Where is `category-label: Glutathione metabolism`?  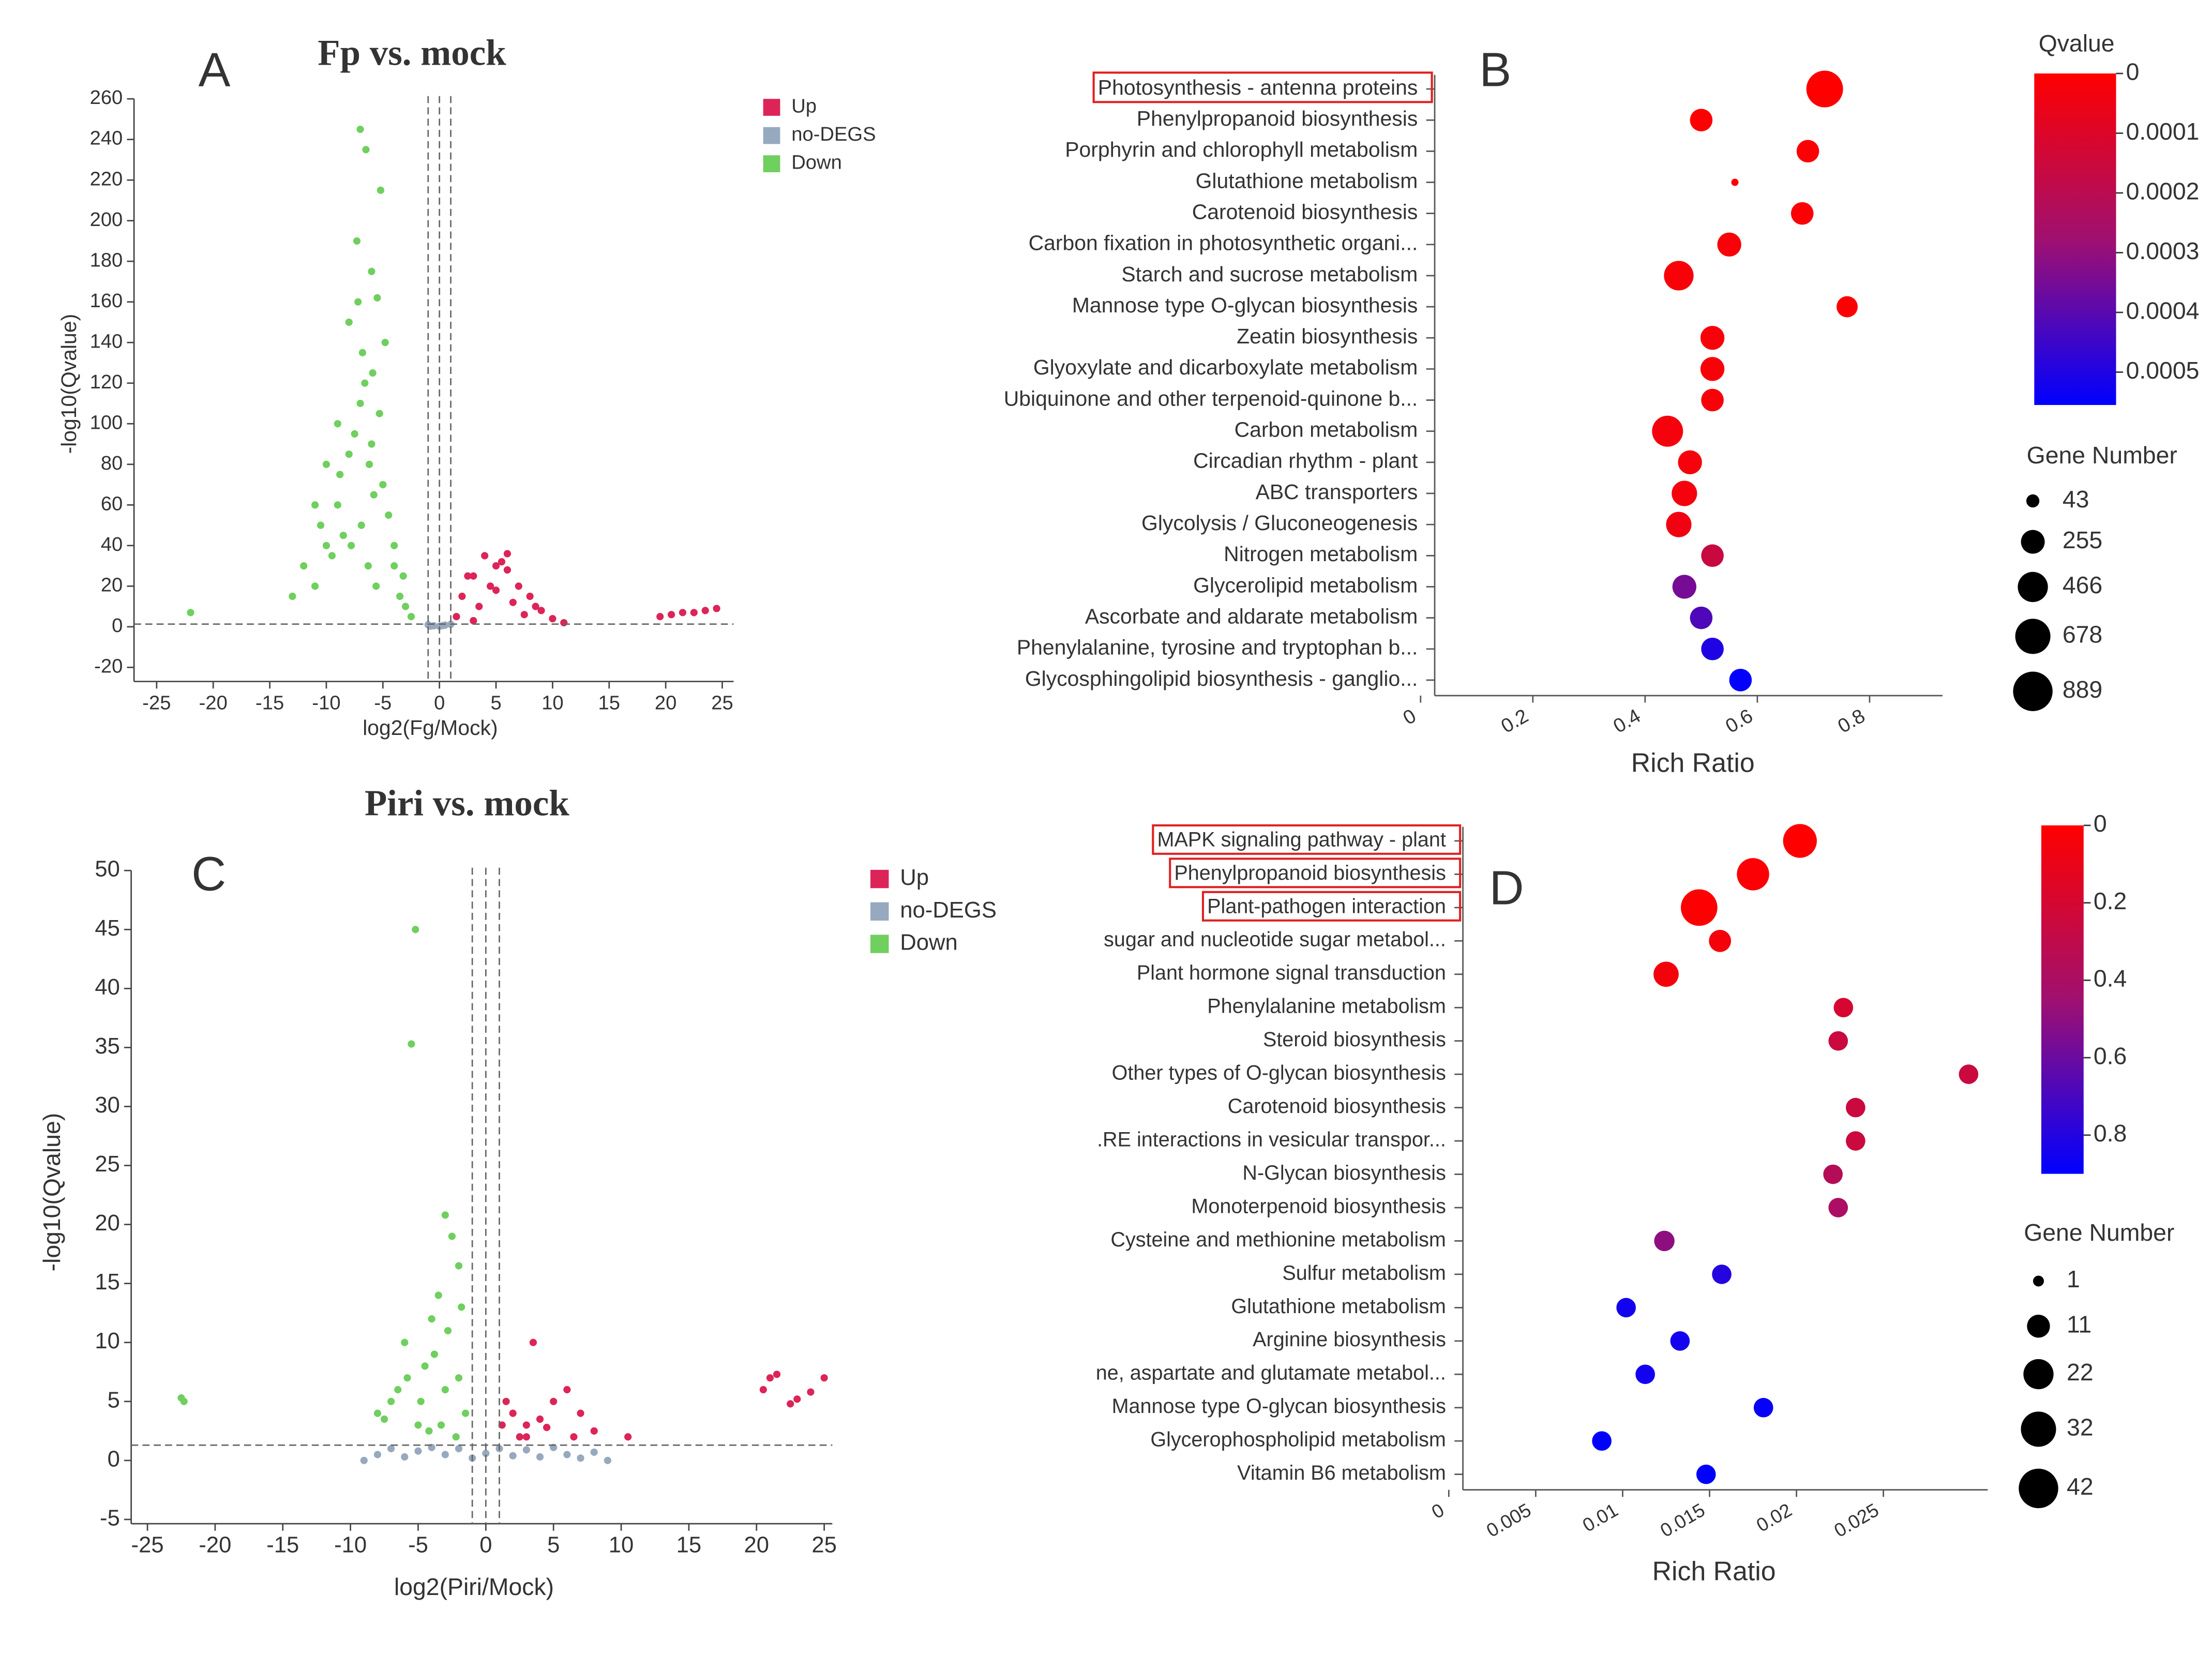
category-label: Glutathione metabolism is located at coordinates (1307, 181).